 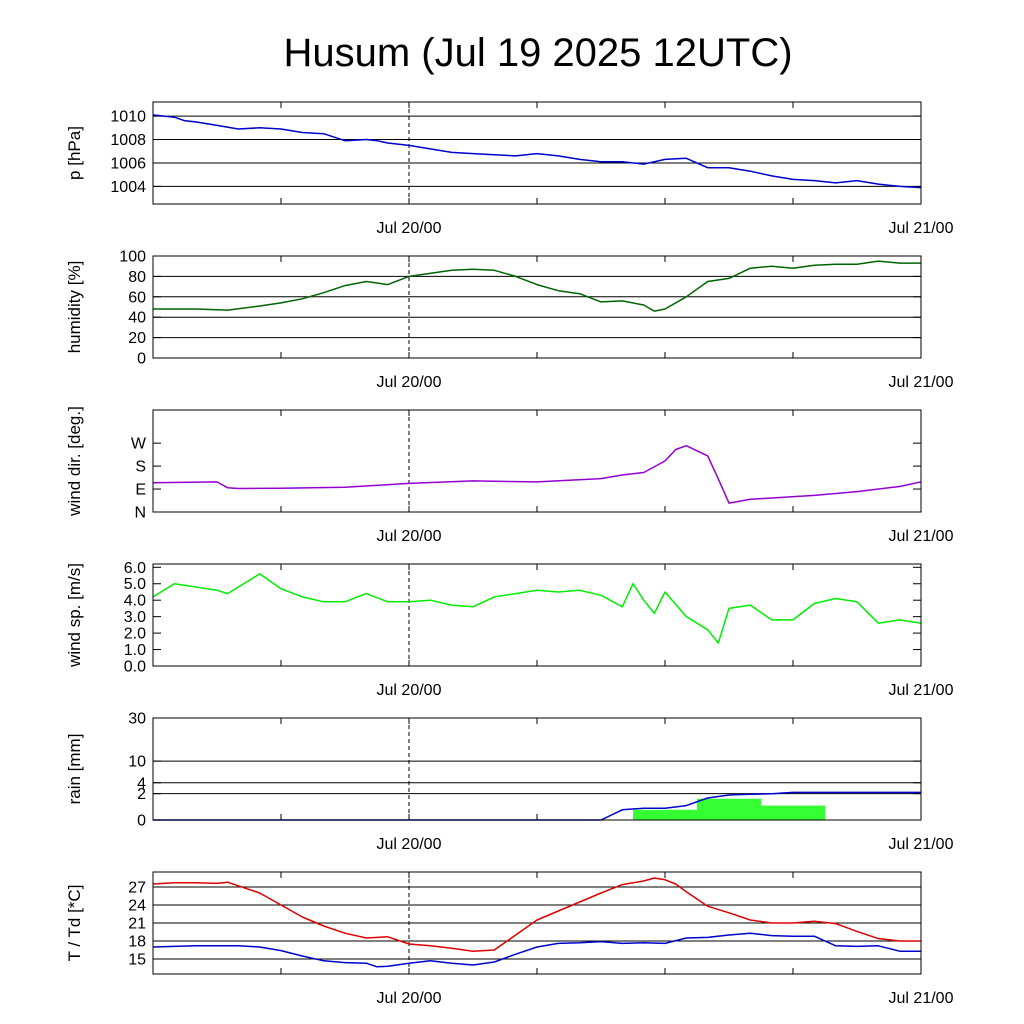 What do you see at coordinates (135, 601) in the screenshot?
I see `y-tick-label: 4.0` at bounding box center [135, 601].